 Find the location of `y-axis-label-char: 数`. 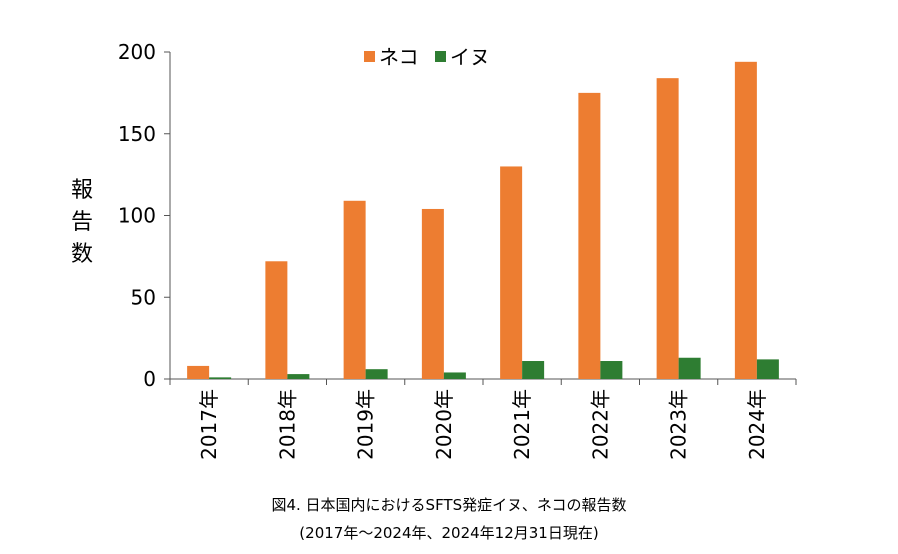

y-axis-label-char: 数 is located at coordinates (82, 254).